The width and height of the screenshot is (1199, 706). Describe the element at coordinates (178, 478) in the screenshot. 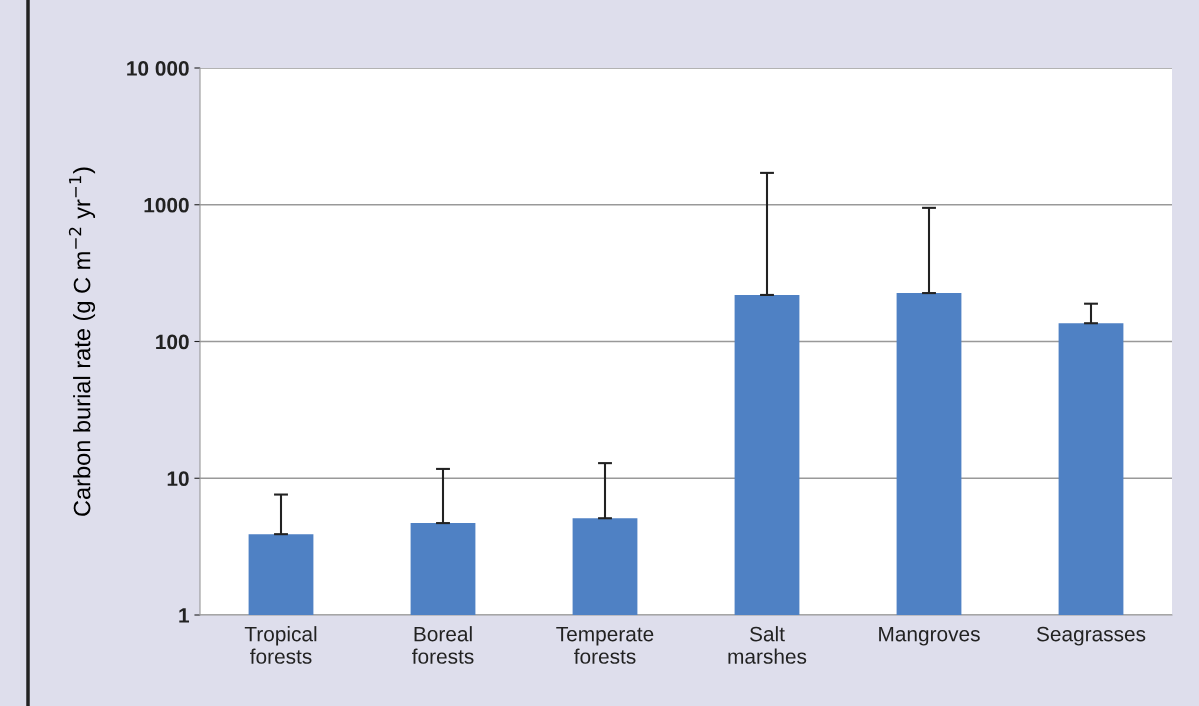

I see `y-tick-label: 10` at that location.